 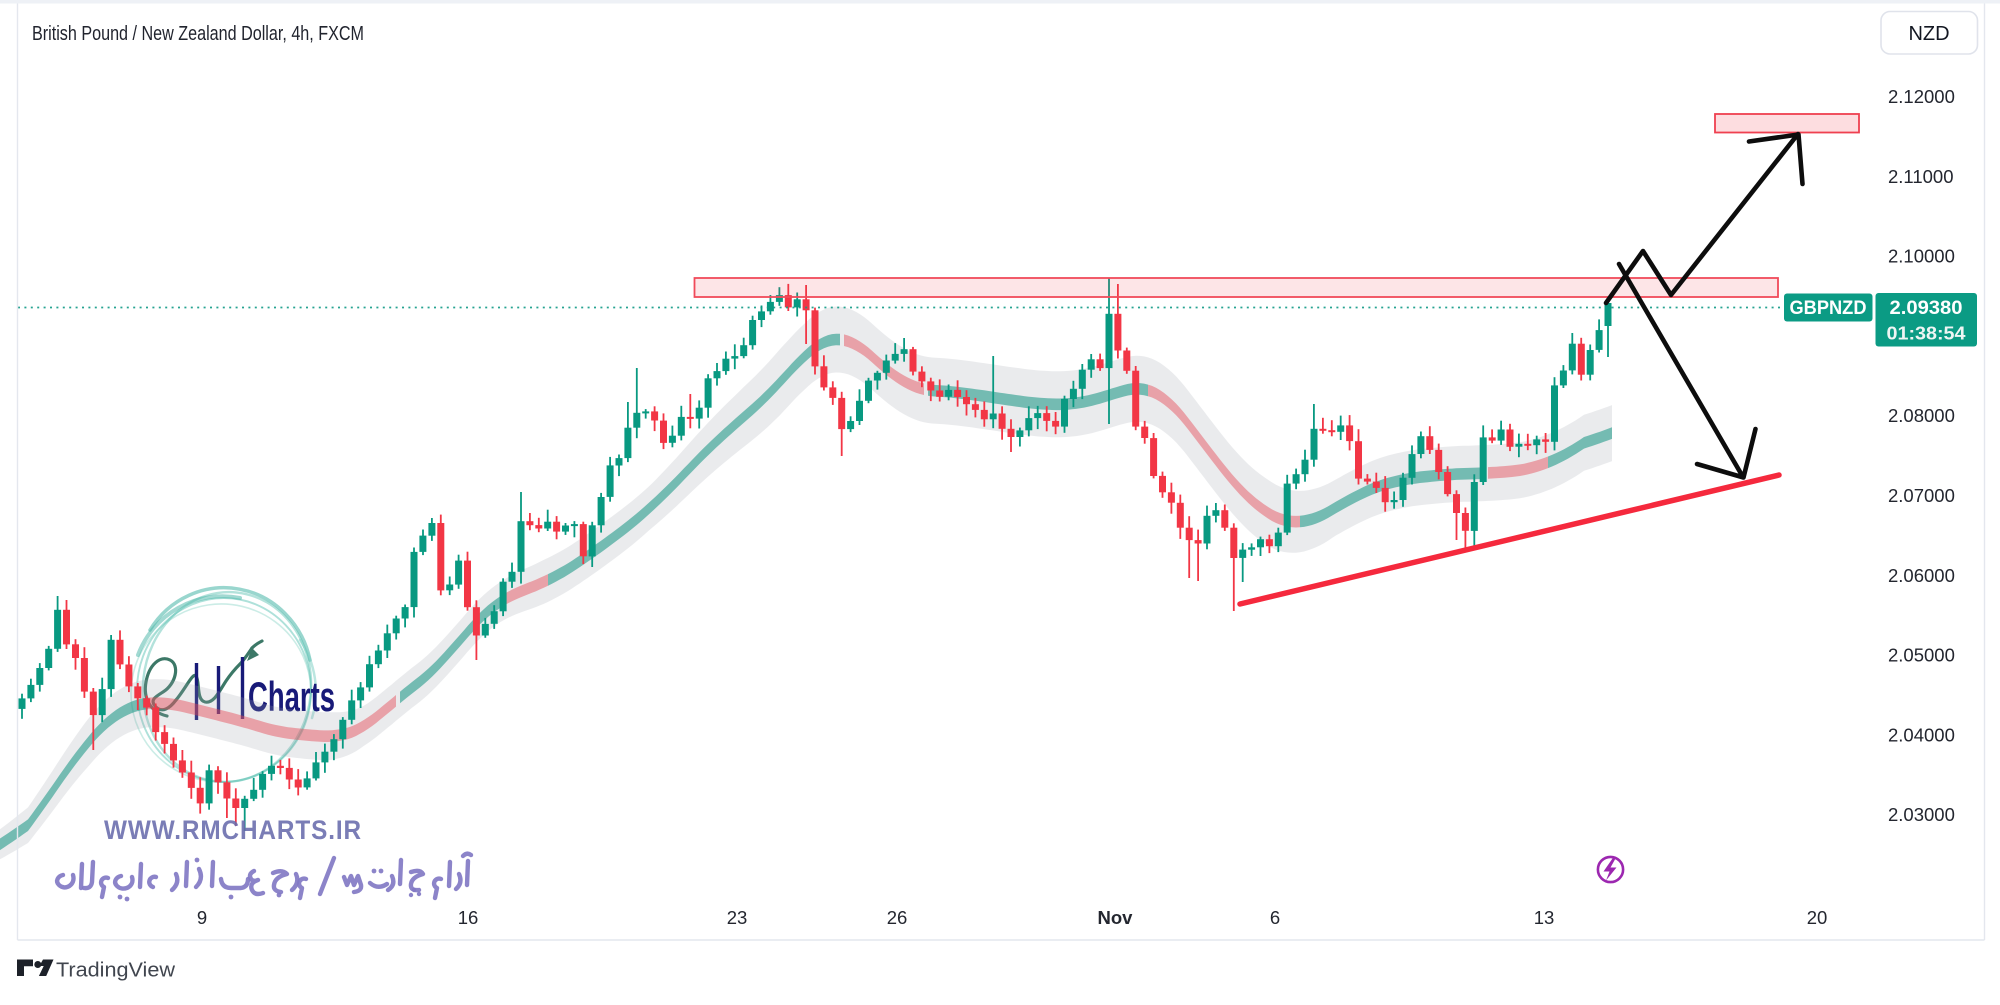 What do you see at coordinates (1817, 917) in the screenshot?
I see `svg-text: 20` at bounding box center [1817, 917].